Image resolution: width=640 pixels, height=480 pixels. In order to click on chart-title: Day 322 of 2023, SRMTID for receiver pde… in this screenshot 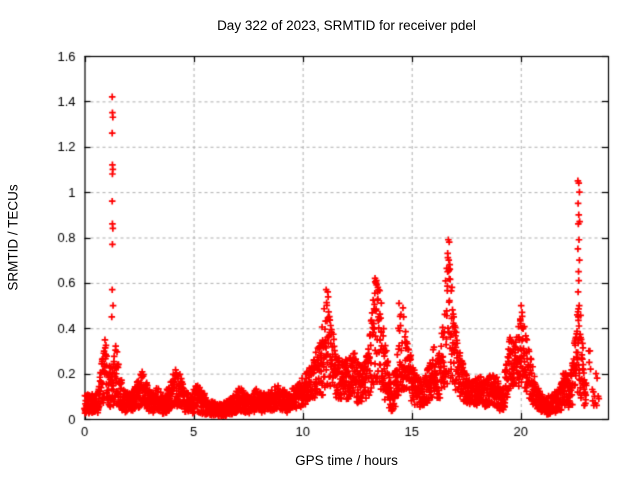, I will do `click(346, 25)`.